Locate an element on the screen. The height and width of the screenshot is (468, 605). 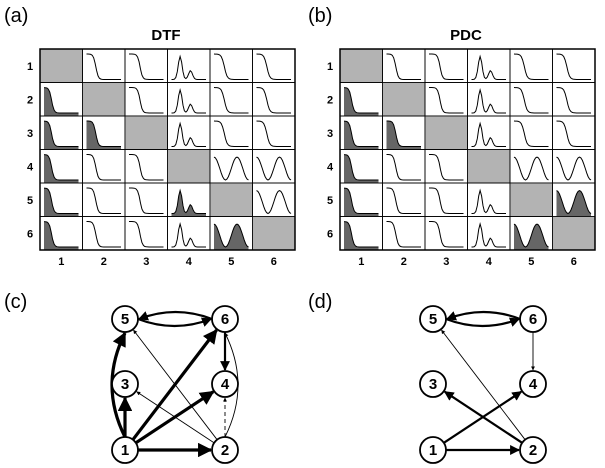
pdc-row-label: 3 is located at coordinates (330, 134).